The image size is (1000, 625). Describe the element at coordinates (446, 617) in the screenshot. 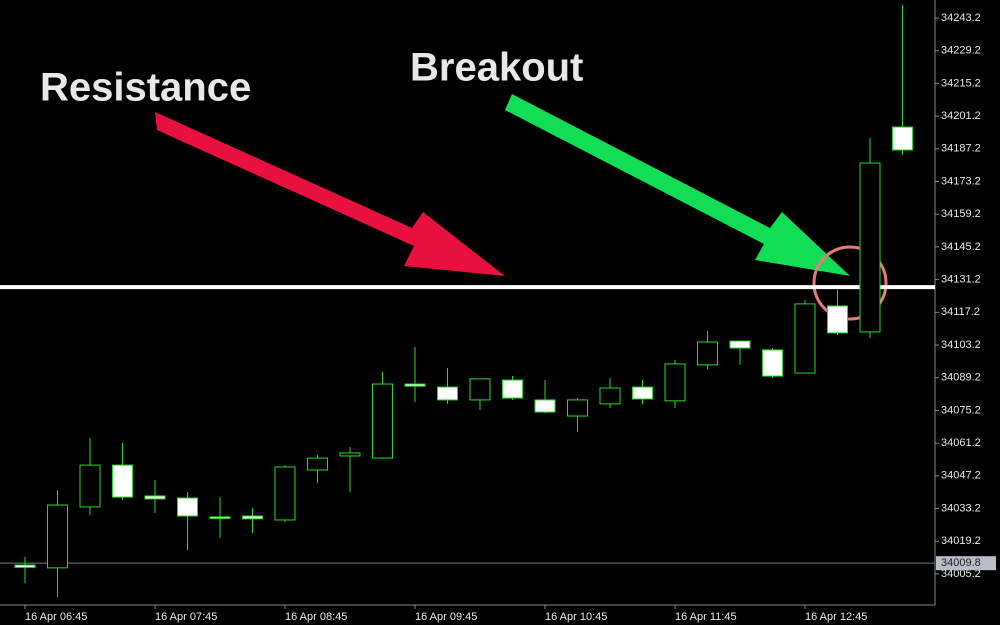

I see `x-tick-label: 16 Apr 09:45` at that location.